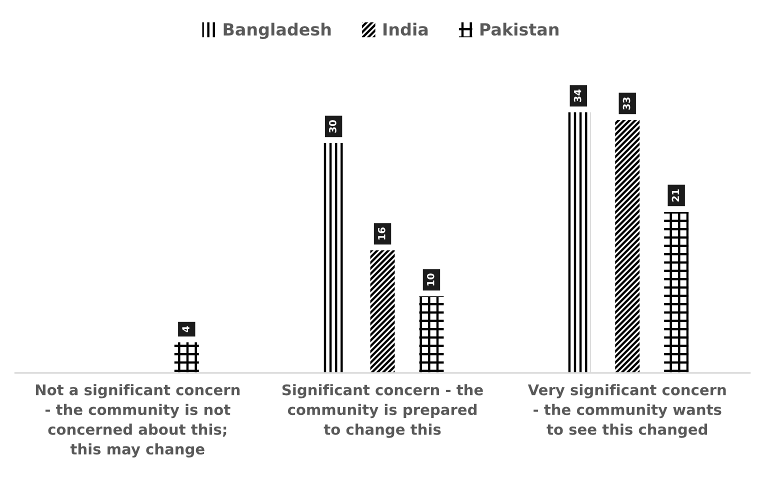 The width and height of the screenshot is (762, 485). I want to click on legend-label: Bangladesh, so click(277, 31).